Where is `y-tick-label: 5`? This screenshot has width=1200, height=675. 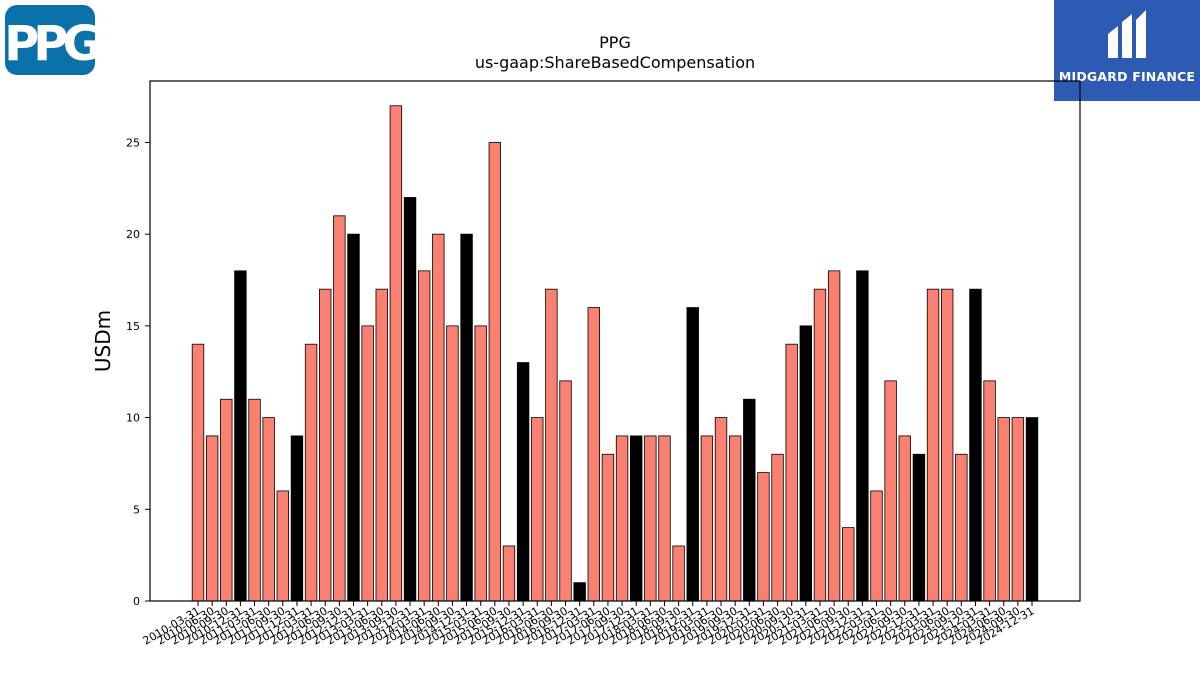
y-tick-label: 5 is located at coordinates (136, 509).